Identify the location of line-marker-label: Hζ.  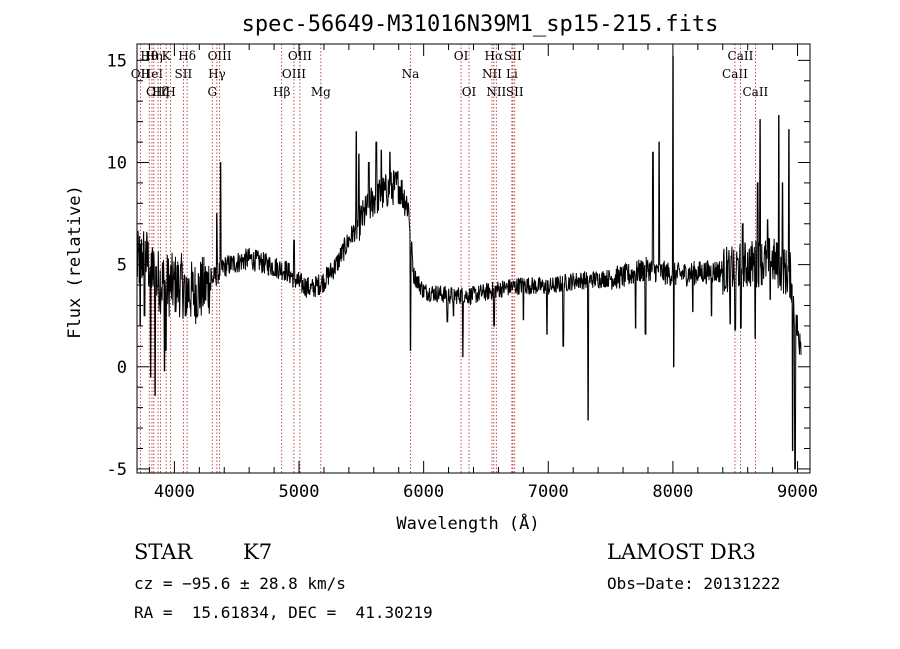
(160, 92).